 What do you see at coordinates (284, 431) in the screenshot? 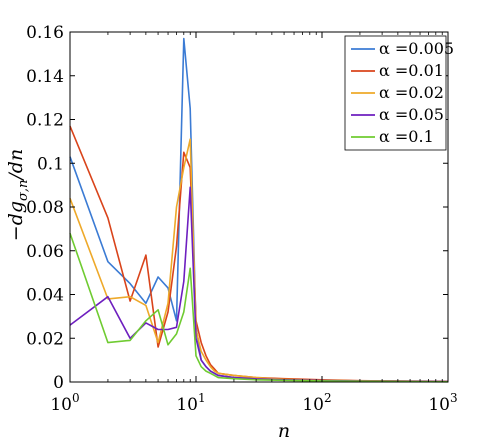
I see `x-axis-label: n` at bounding box center [284, 431].